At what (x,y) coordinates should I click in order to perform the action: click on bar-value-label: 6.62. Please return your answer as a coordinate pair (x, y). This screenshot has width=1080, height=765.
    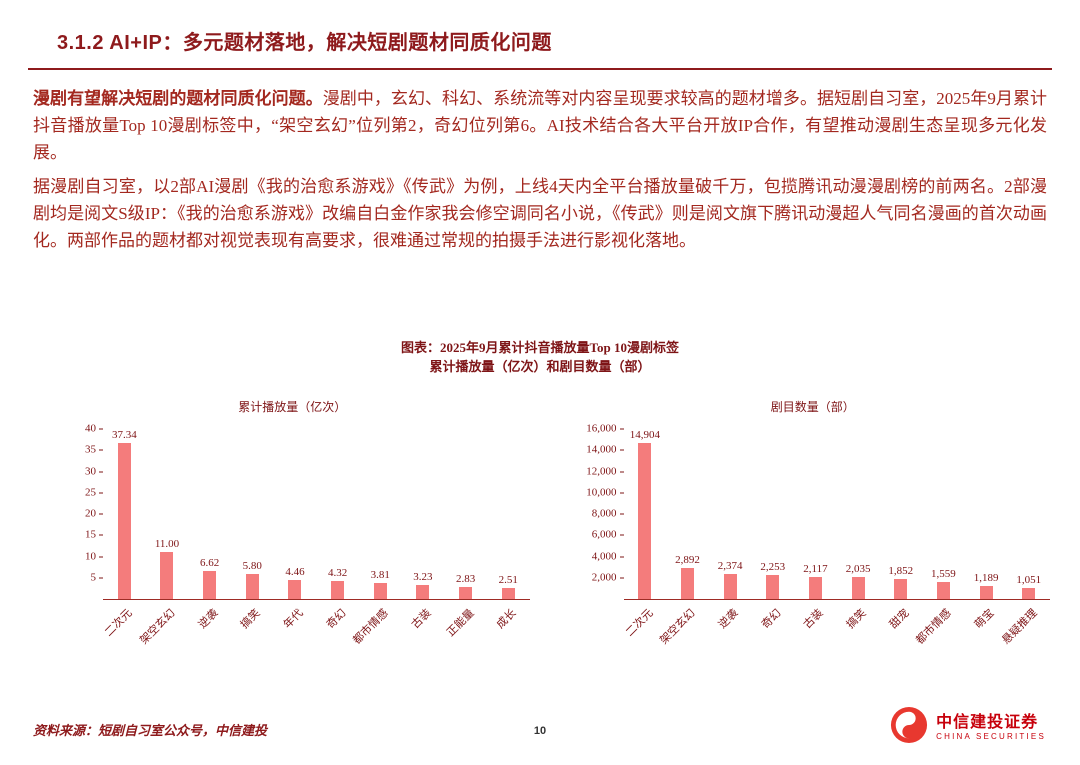
    Looking at the image, I should click on (210, 562).